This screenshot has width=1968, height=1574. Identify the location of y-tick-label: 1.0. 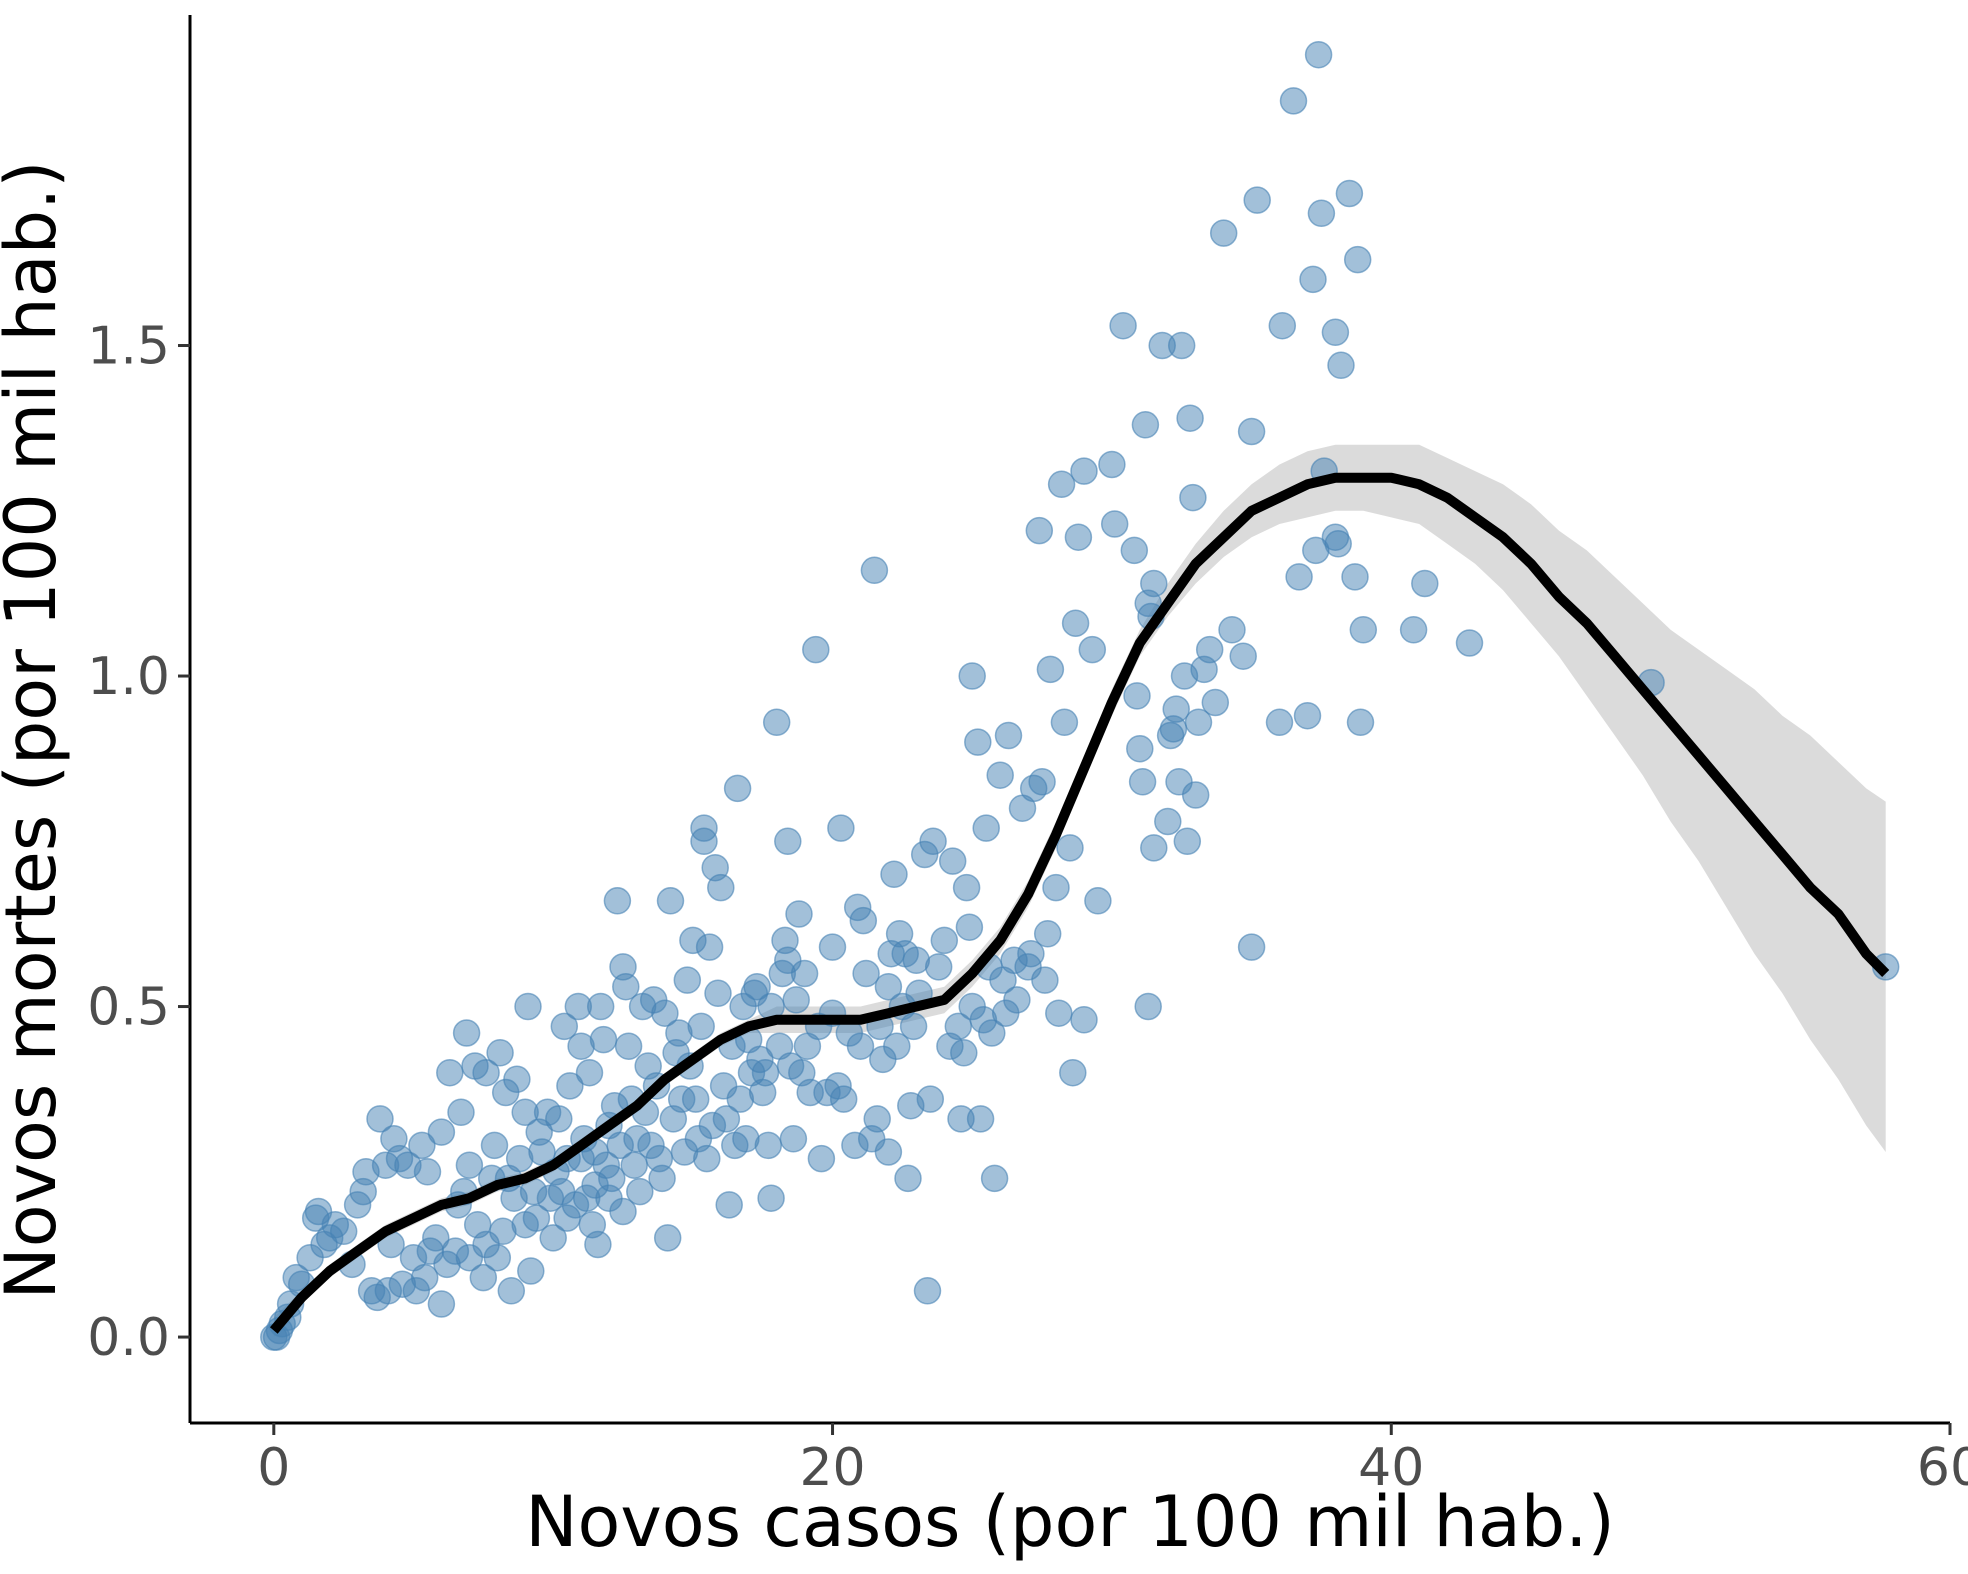
(128, 677).